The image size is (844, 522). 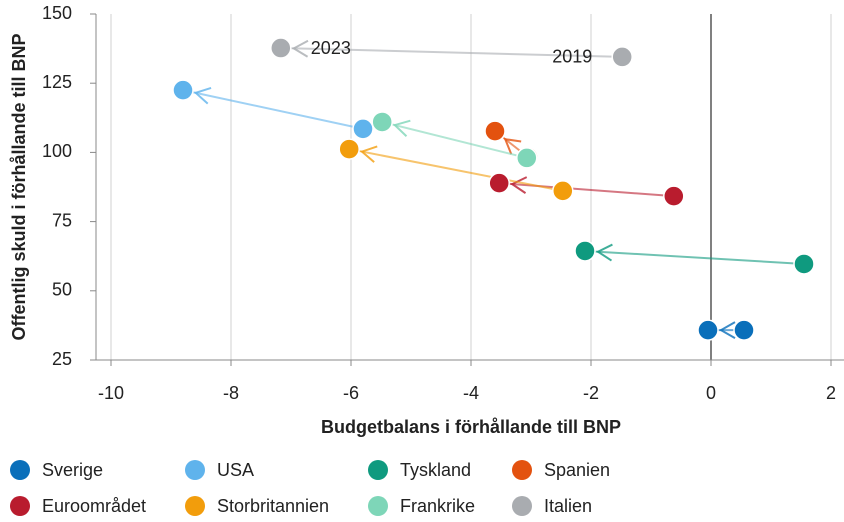 What do you see at coordinates (57, 13) in the screenshot?
I see `y-tick-label: 150` at bounding box center [57, 13].